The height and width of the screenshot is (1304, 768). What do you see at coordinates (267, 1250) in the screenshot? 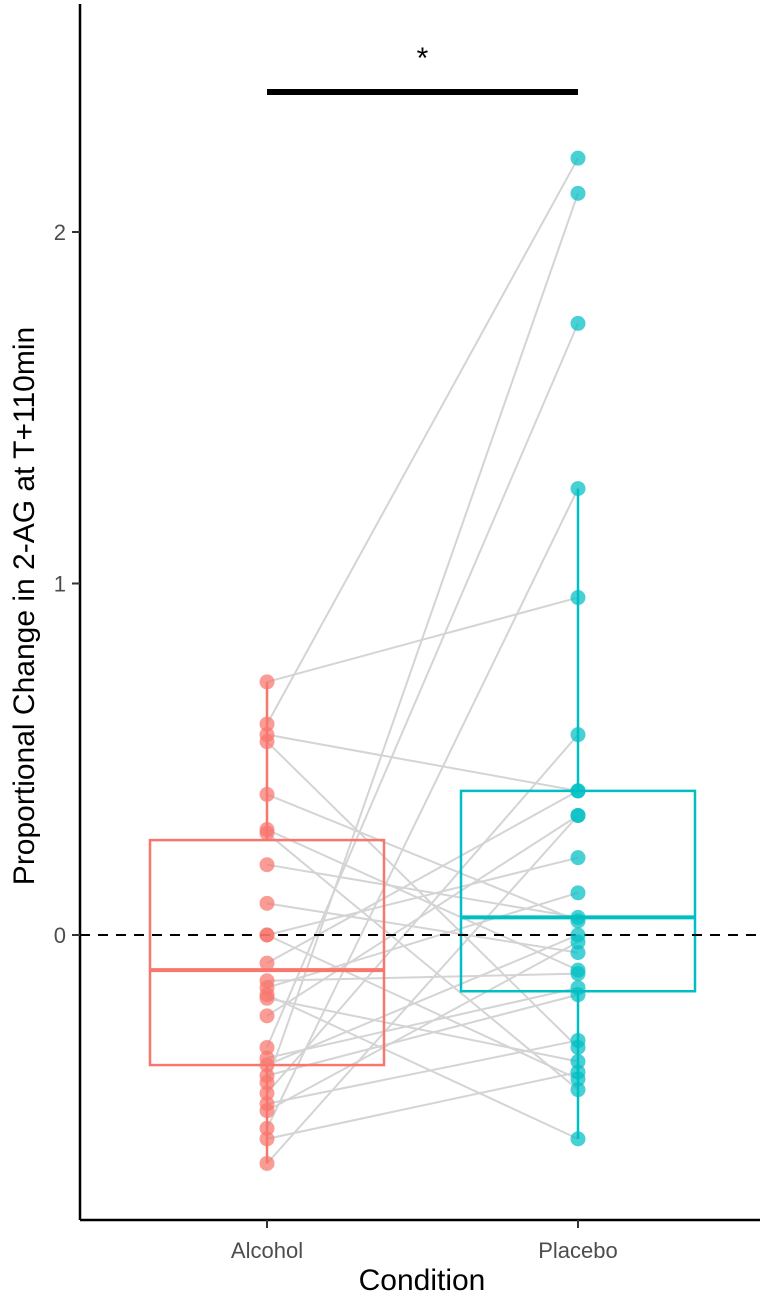
I see `x-tick-label: Alcohol` at bounding box center [267, 1250].